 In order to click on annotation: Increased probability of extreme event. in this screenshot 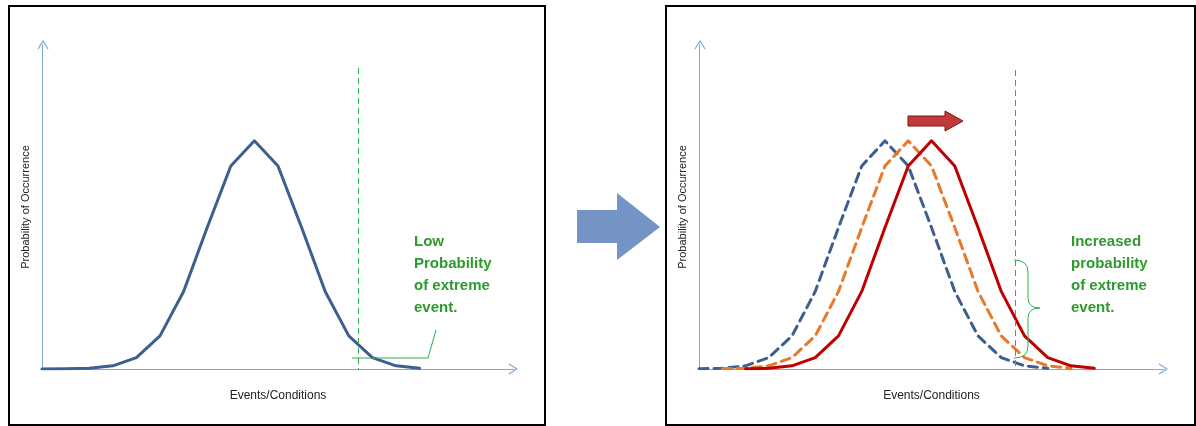, I will do `click(1111, 273)`.